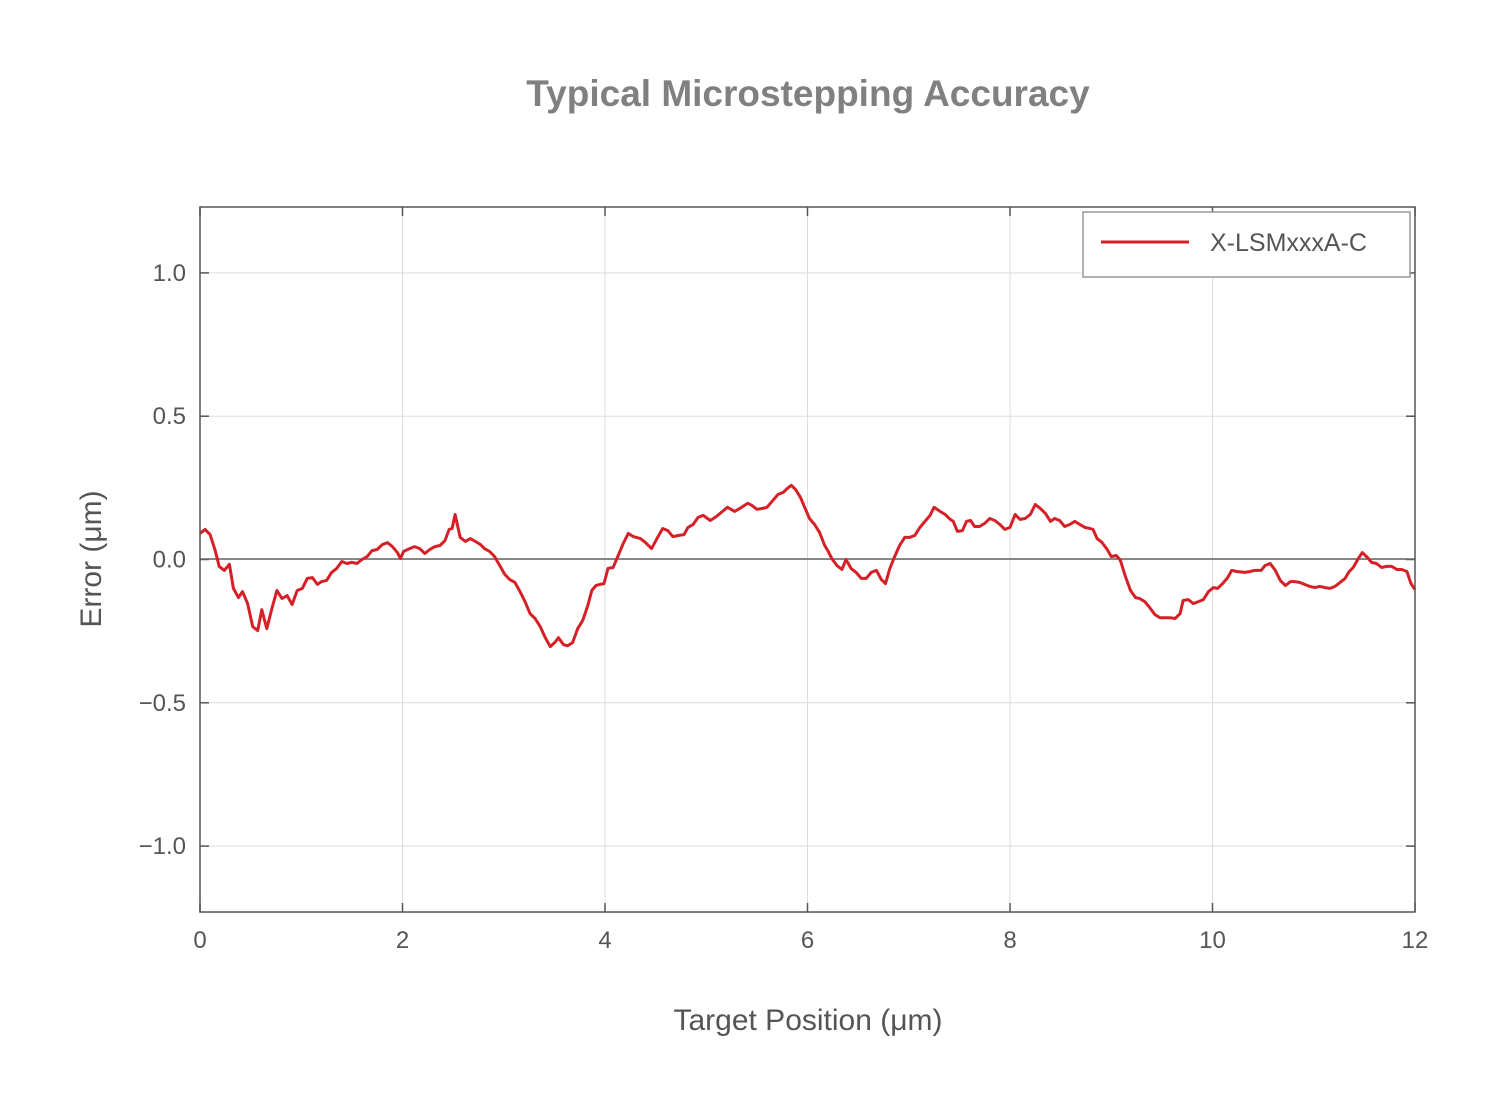 This screenshot has height=1116, width=1508. Describe the element at coordinates (1212, 940) in the screenshot. I see `x-tick-label: 10` at that location.